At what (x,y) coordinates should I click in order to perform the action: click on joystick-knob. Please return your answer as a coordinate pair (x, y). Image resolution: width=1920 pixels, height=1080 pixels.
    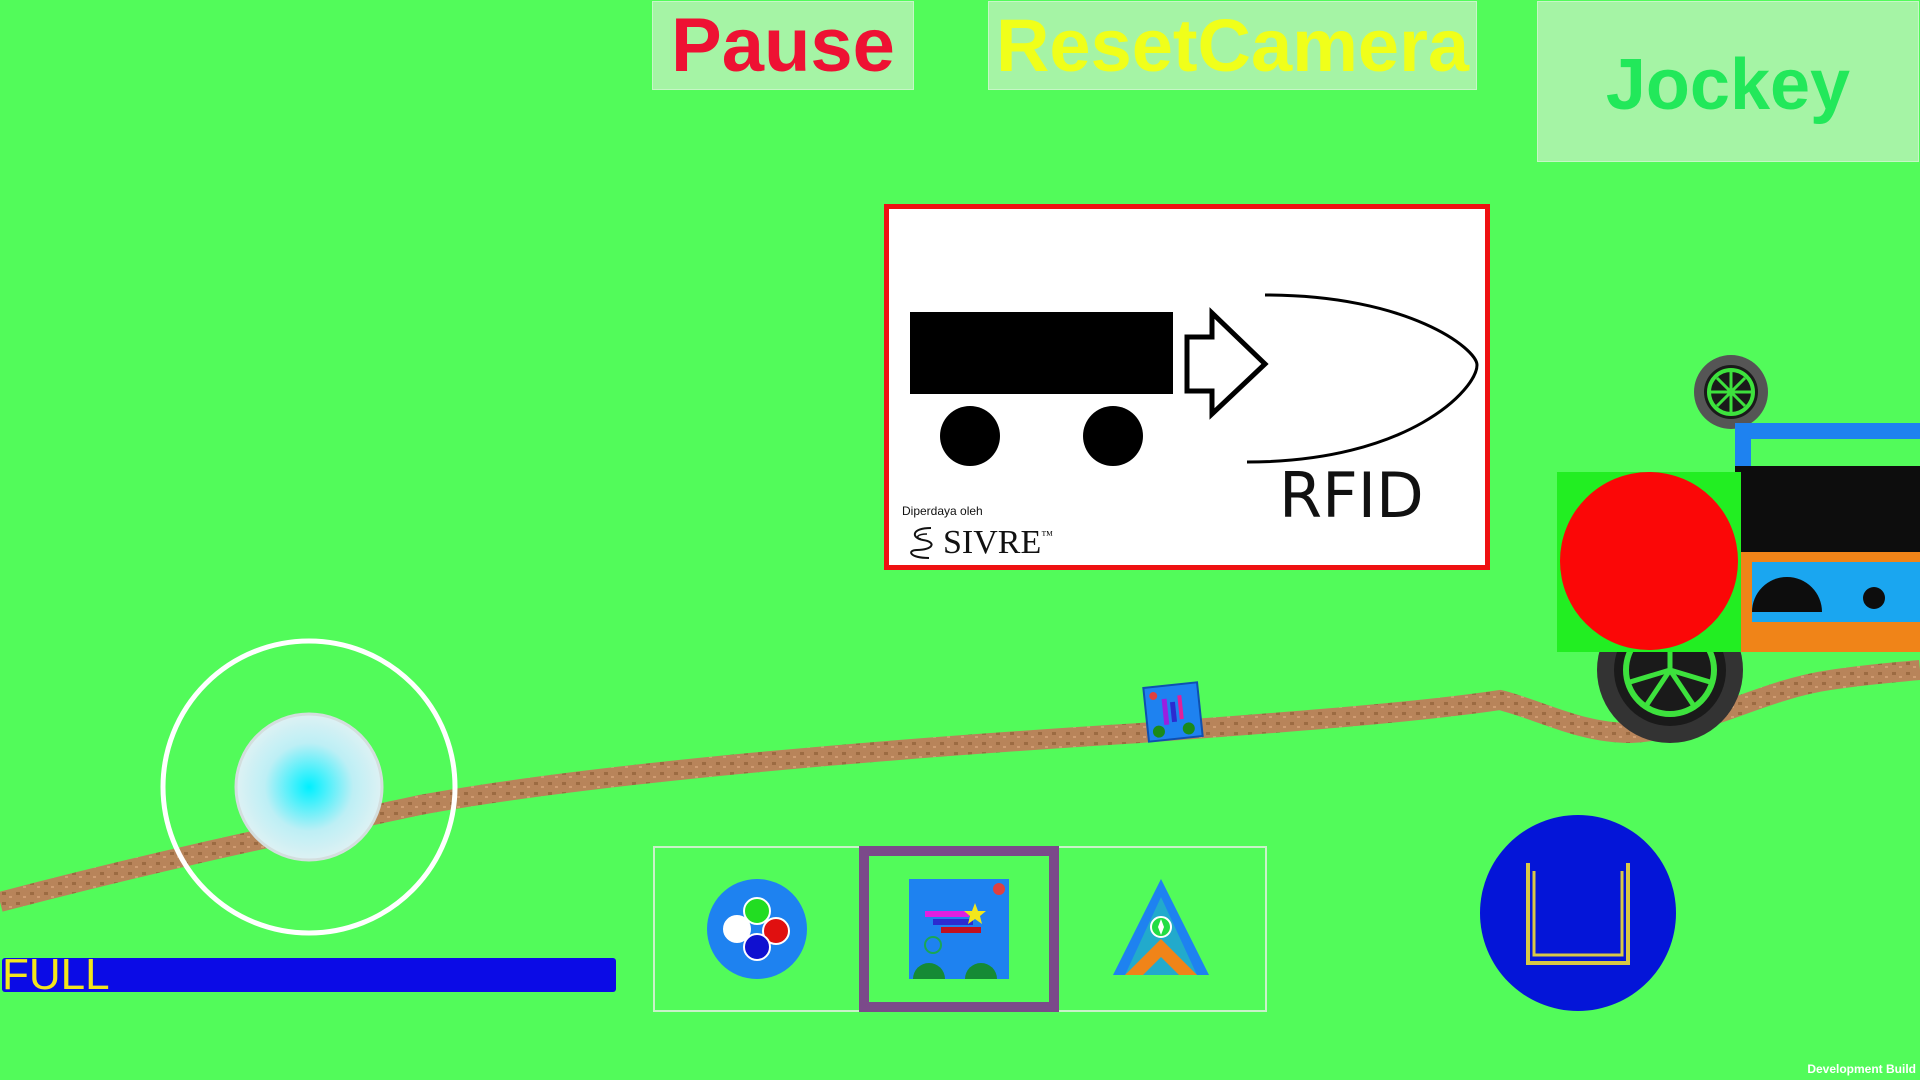
    Looking at the image, I should click on (309, 787).